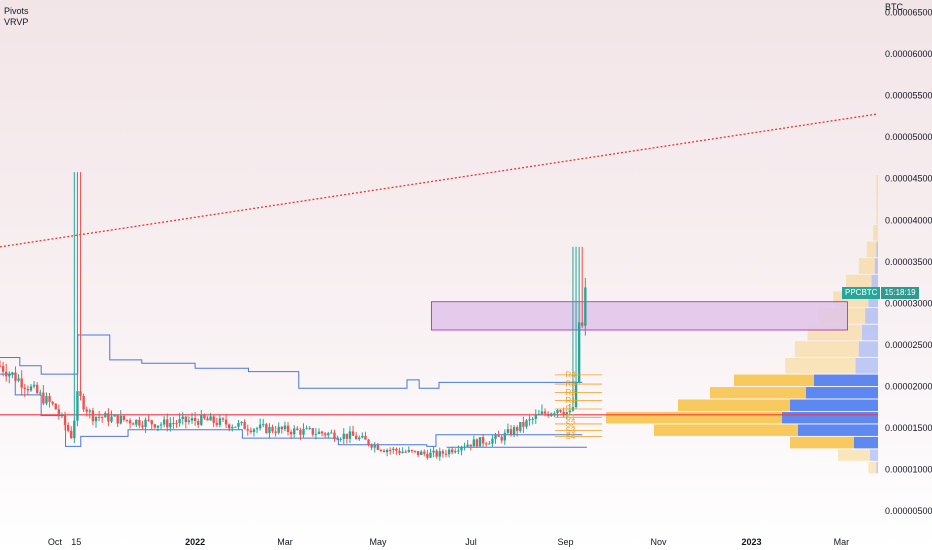 This screenshot has height=550, width=932. I want to click on time-tick-label: May, so click(379, 542).